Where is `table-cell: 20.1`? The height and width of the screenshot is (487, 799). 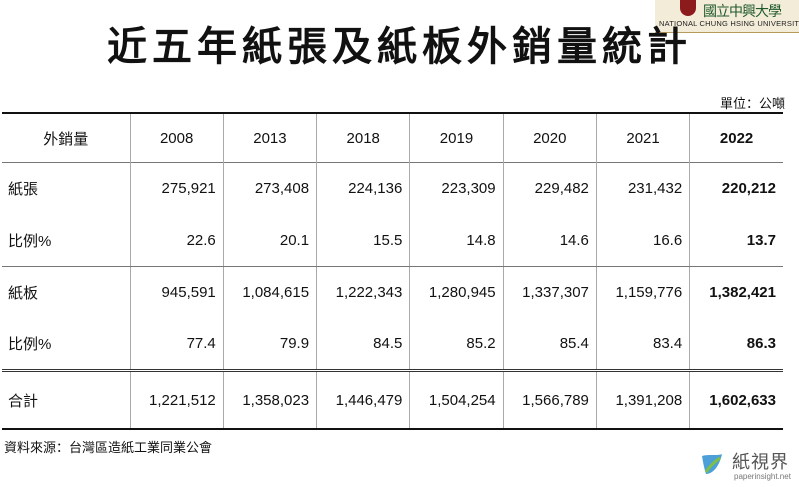 table-cell: 20.1 is located at coordinates (270, 241).